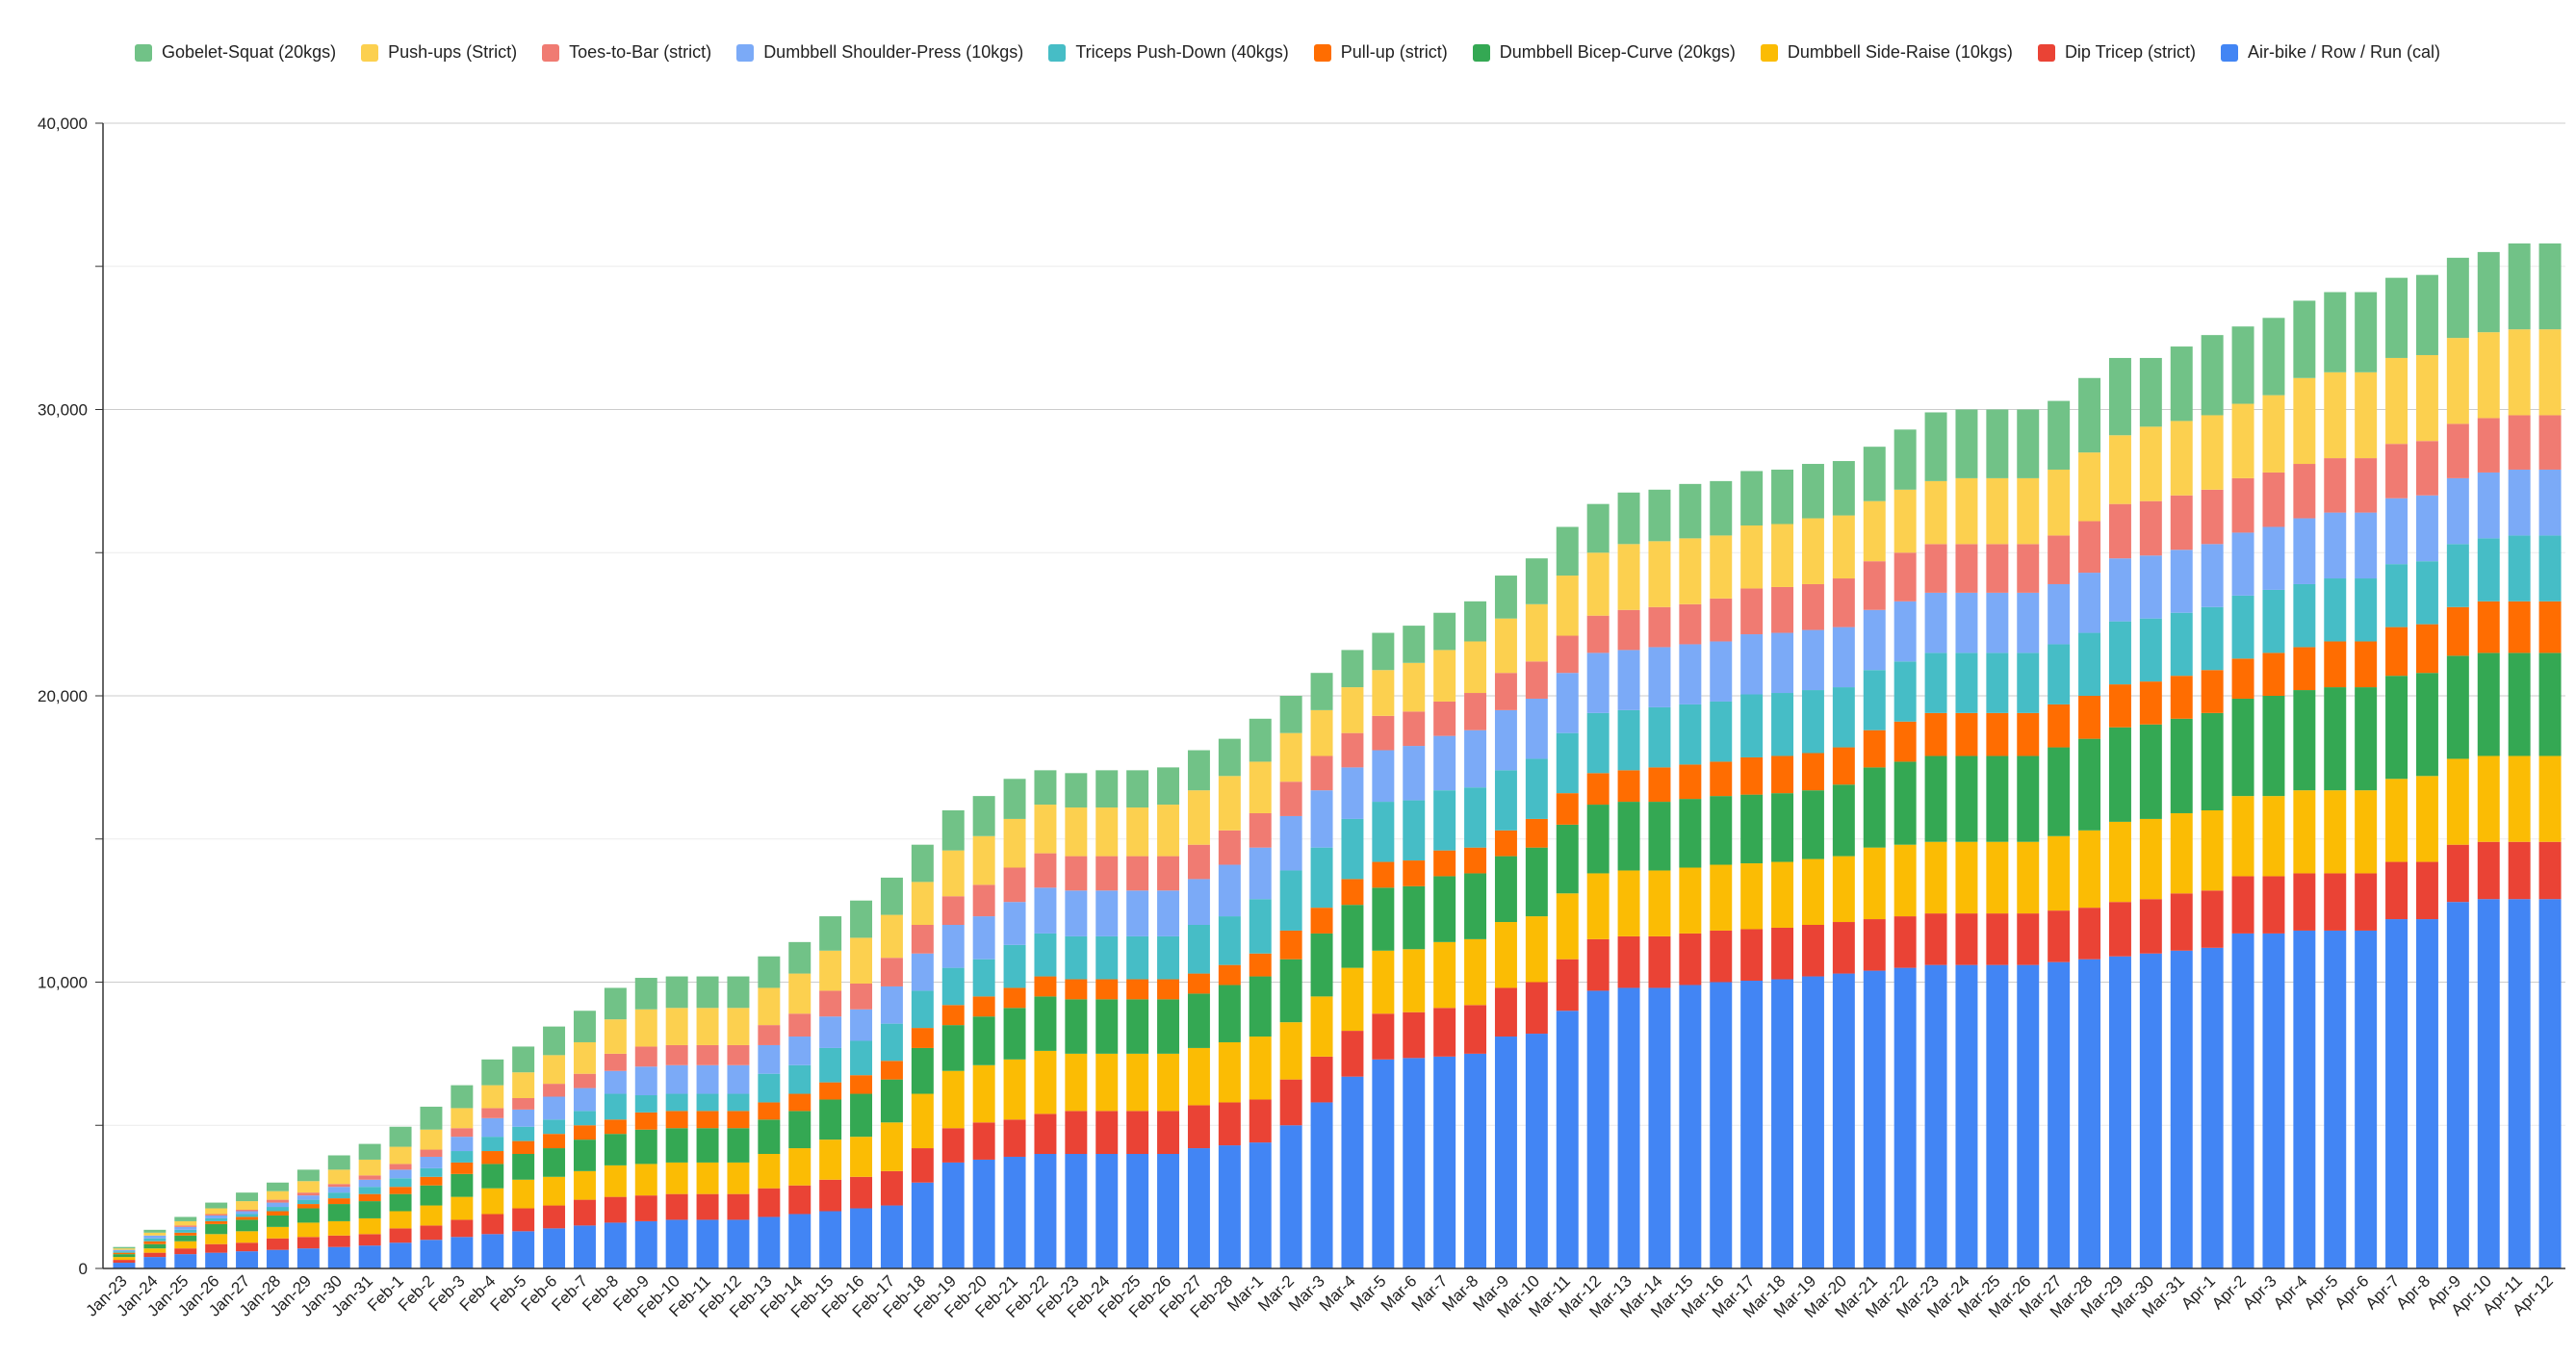  I want to click on legend-item: Air-bike / Row / Run (cal), so click(2330, 53).